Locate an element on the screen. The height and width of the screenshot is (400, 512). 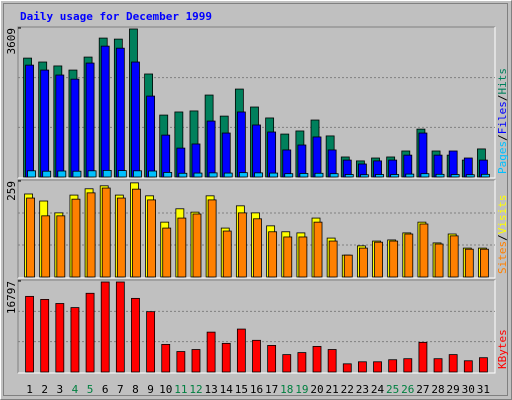
x-tick-label: 2 is located at coordinates (44, 389).